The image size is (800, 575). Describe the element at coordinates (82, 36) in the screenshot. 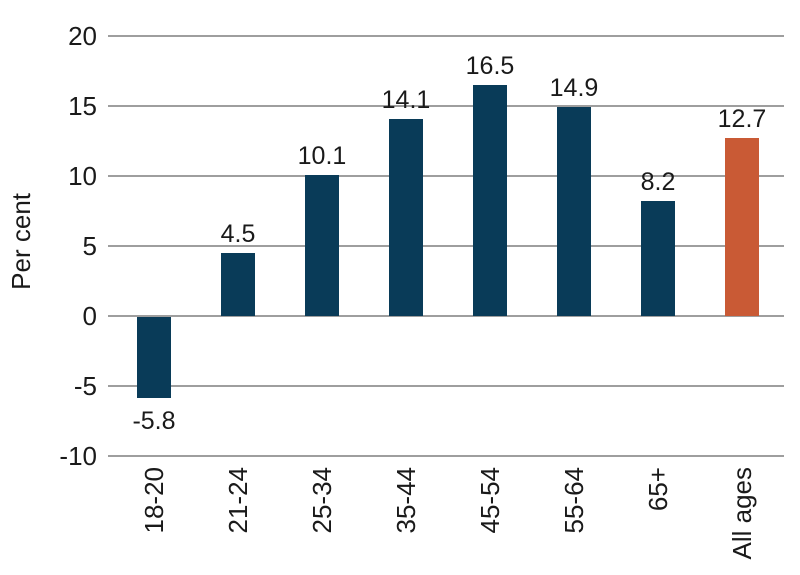

I see `y-axis-tick-label: 20` at that location.